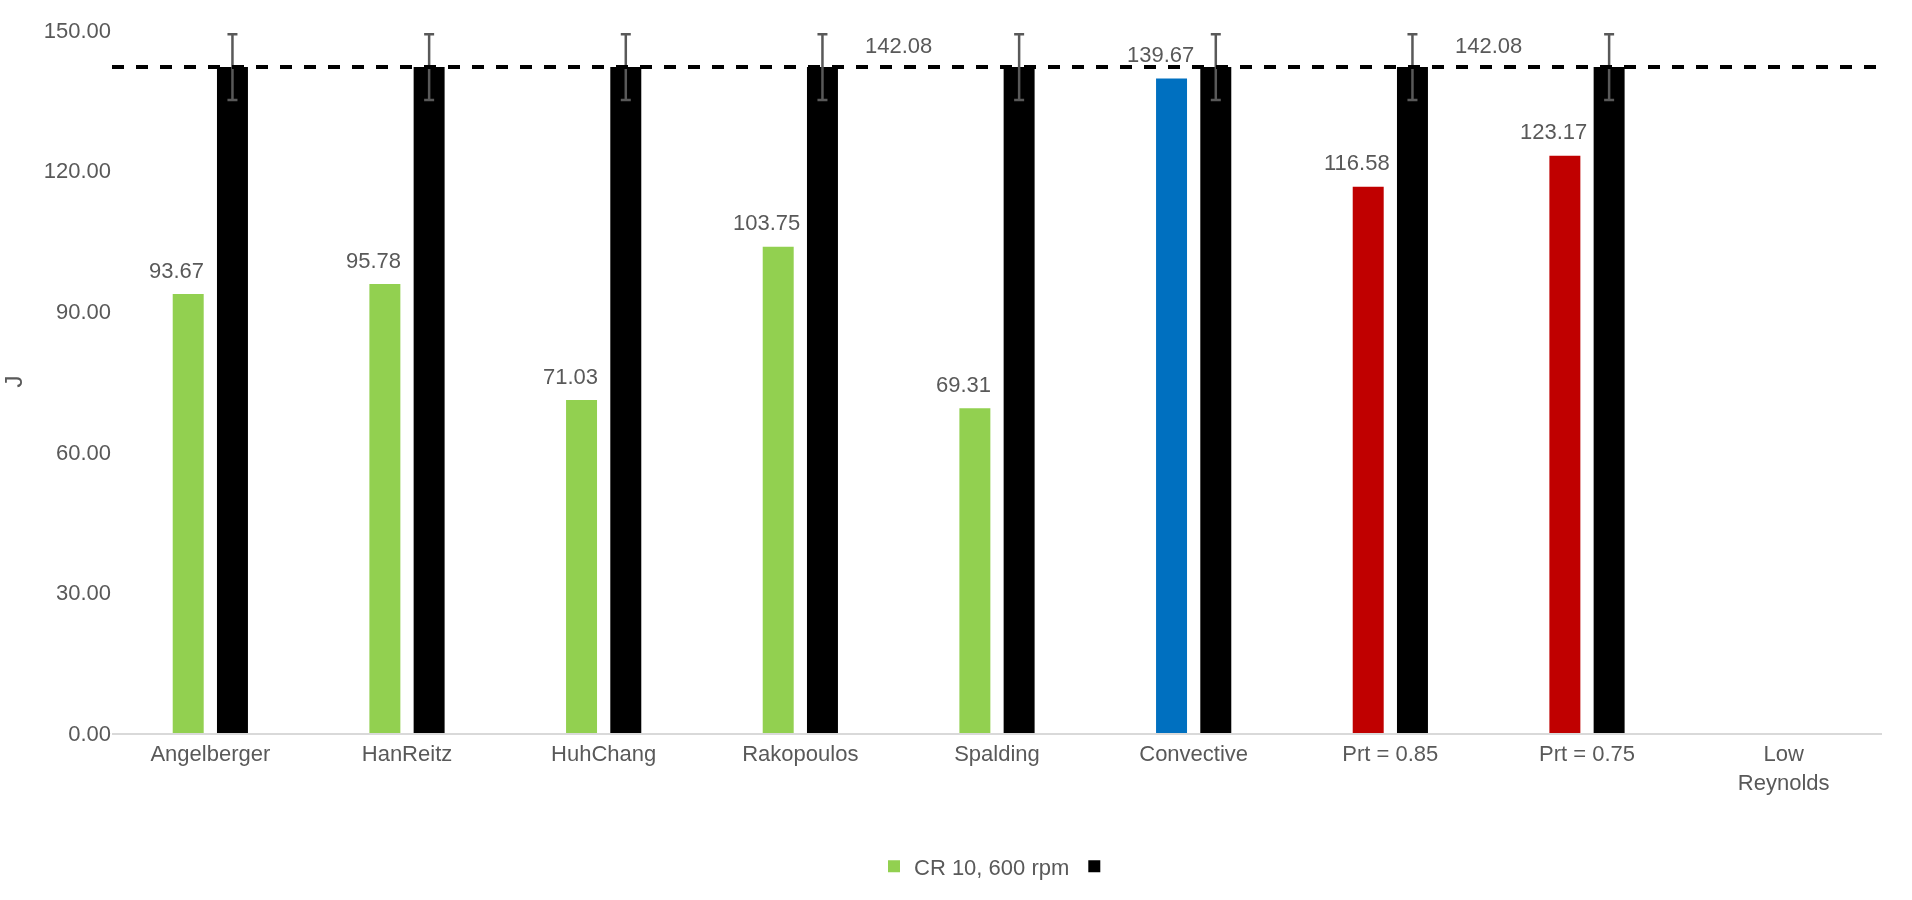 Image resolution: width=1912 pixels, height=900 pixels. What do you see at coordinates (210, 754) in the screenshot?
I see `x-tick-label: Angelberger` at bounding box center [210, 754].